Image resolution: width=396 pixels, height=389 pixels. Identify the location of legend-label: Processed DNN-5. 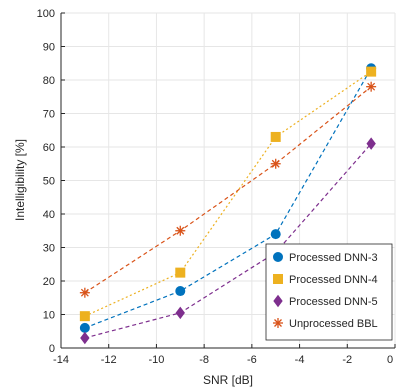
(333, 302).